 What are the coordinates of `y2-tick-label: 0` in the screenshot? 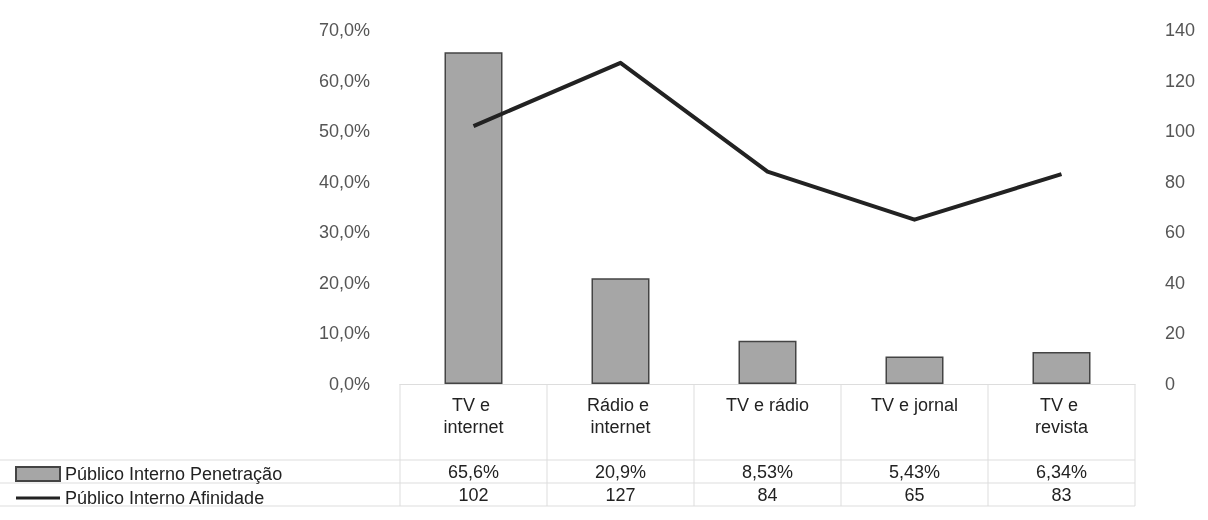 It's located at (1170, 384).